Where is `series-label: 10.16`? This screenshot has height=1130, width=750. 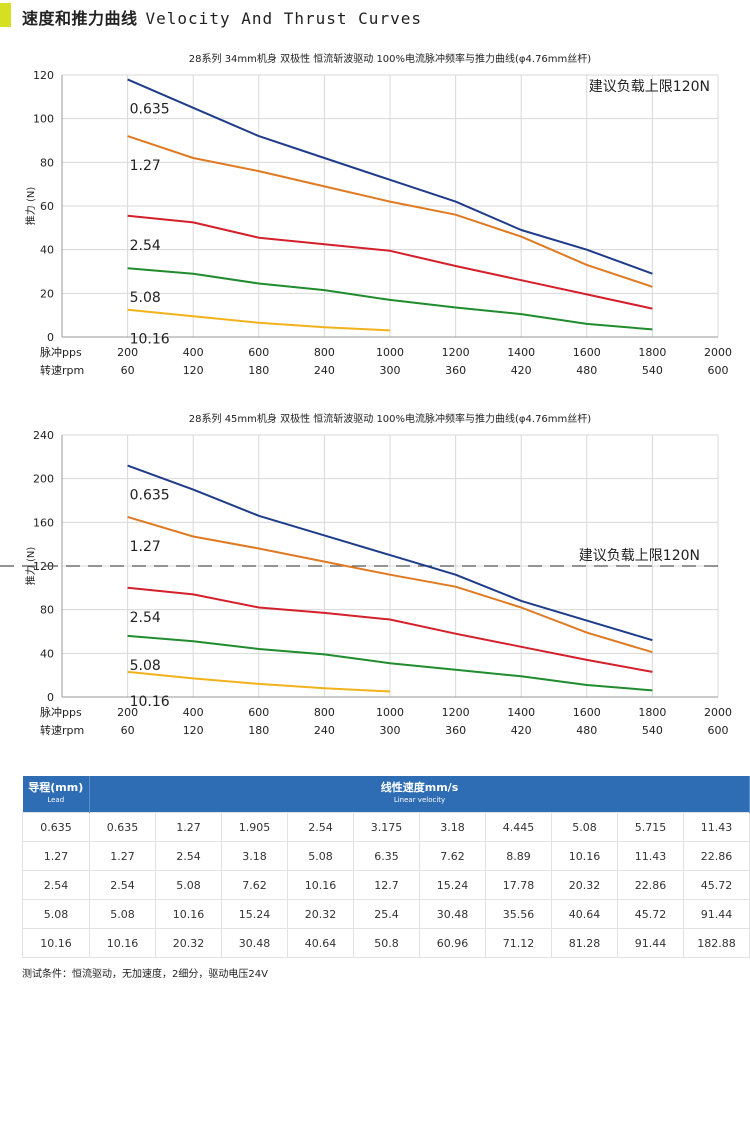
series-label: 10.16 is located at coordinates (150, 340).